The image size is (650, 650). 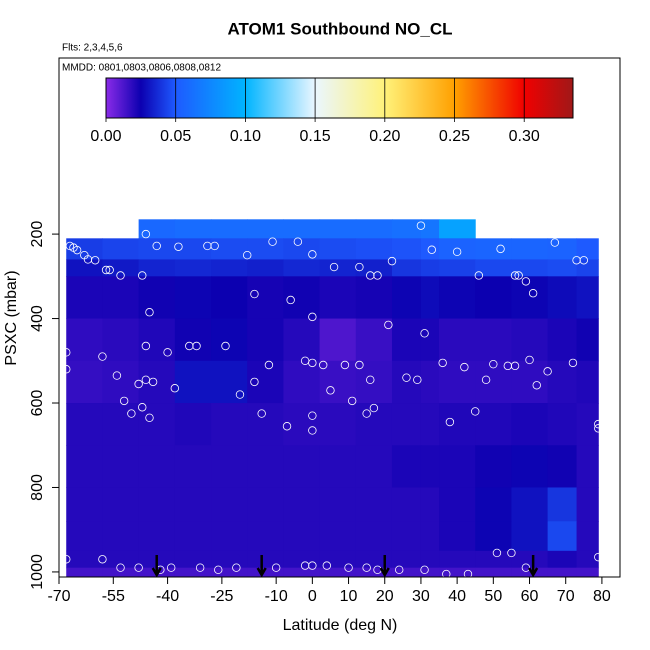 What do you see at coordinates (530, 596) in the screenshot?
I see `x-tick-label: 60` at bounding box center [530, 596].